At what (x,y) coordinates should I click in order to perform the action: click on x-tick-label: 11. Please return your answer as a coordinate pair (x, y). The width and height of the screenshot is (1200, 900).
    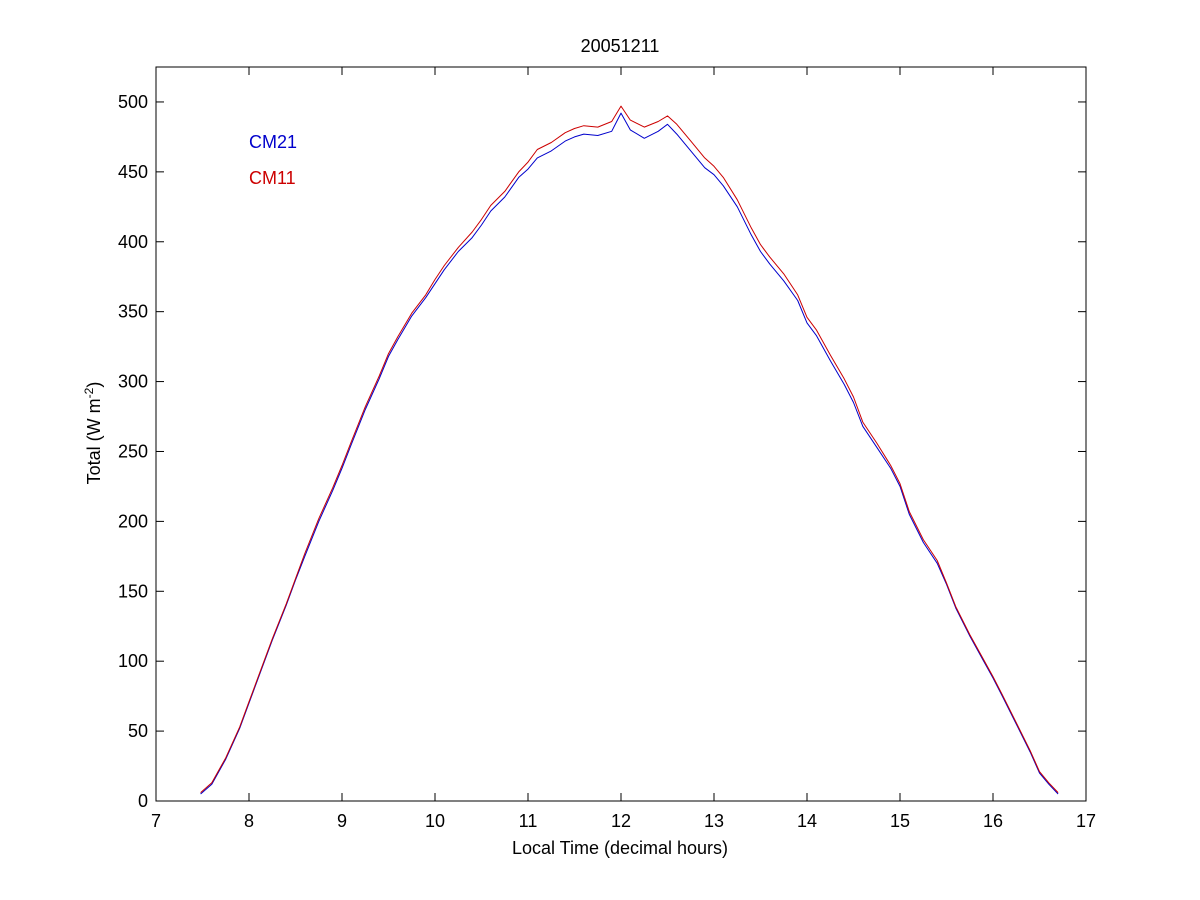
    Looking at the image, I should click on (528, 821).